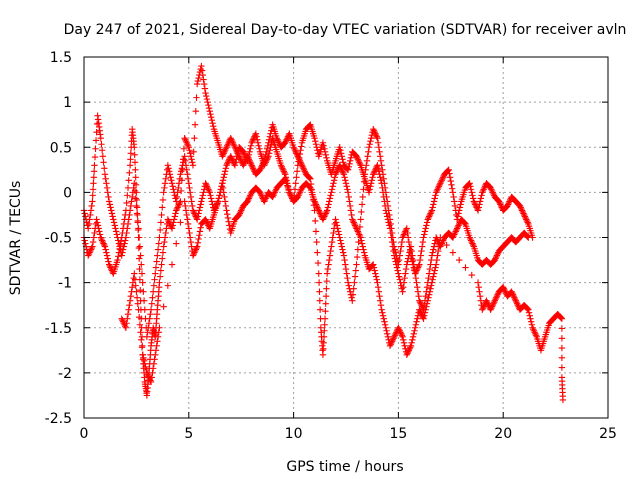 Image resolution: width=640 pixels, height=480 pixels. What do you see at coordinates (61, 58) in the screenshot?
I see `y-tick-label: 1.5` at bounding box center [61, 58].